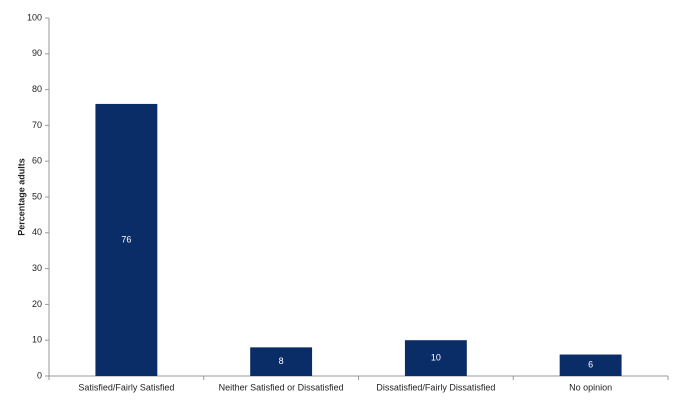  Describe the element at coordinates (281, 387) in the screenshot. I see `x-tick-label: Neither Satisfied or Dissatisfied` at that location.